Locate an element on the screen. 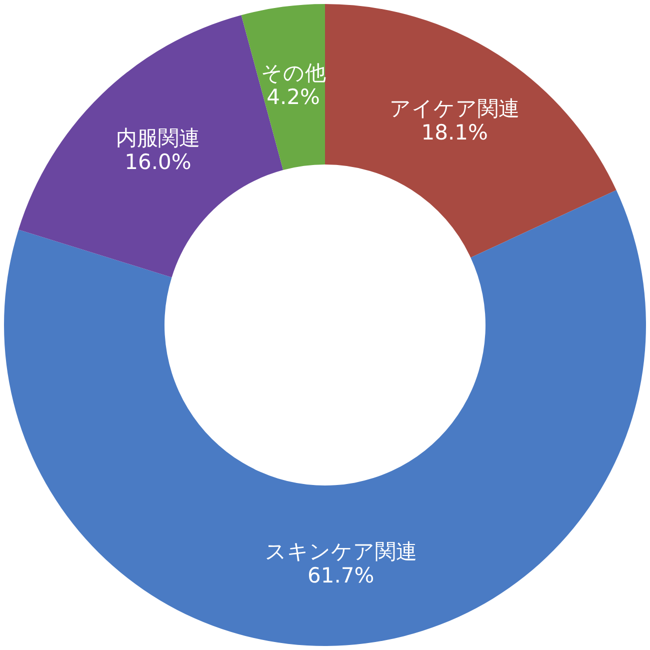  data-label: 18.1% is located at coordinates (454, 132).